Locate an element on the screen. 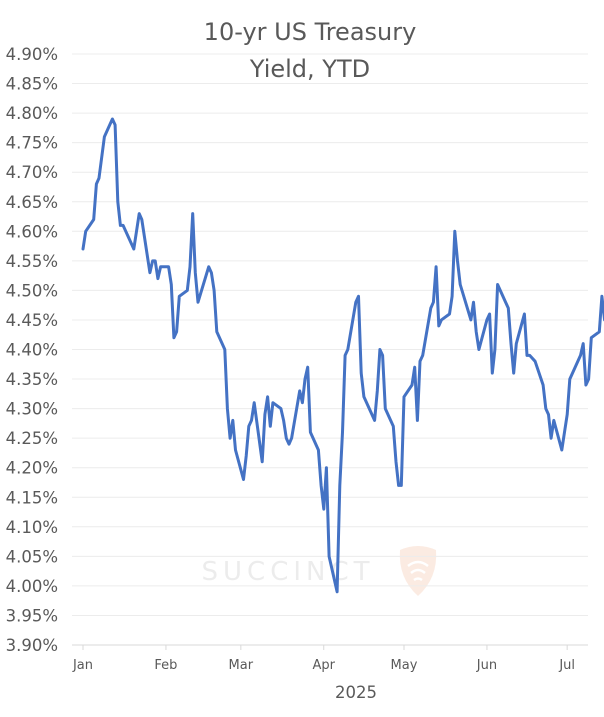  y-tick-label: 4.85% is located at coordinates (32, 84).